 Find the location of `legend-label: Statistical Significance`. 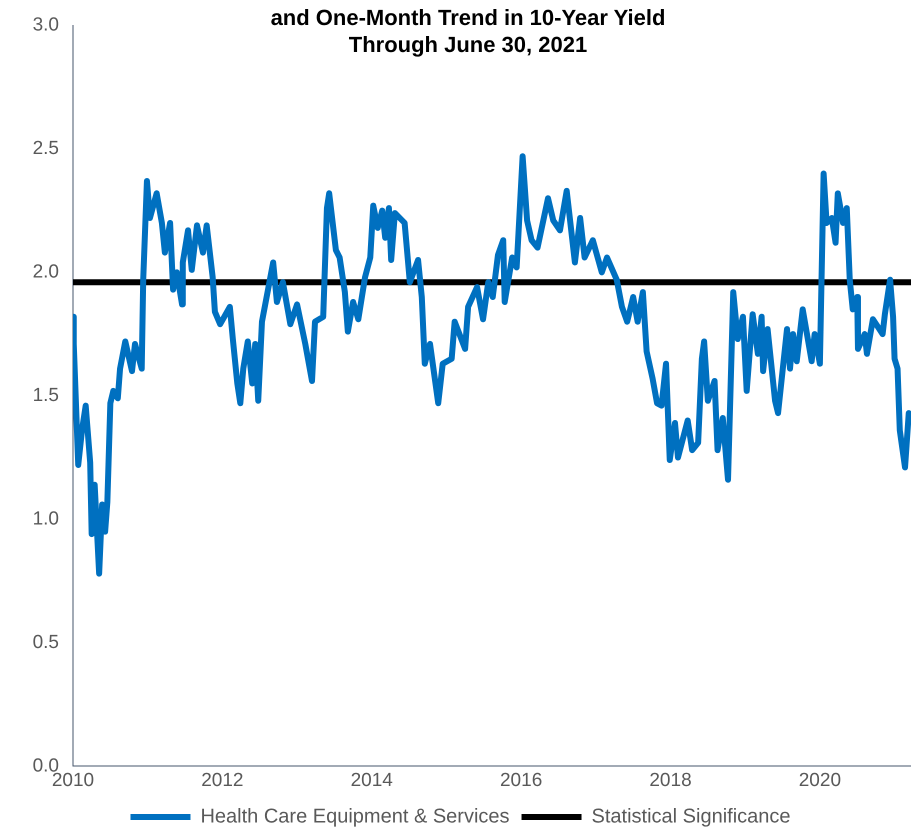

legend-label: Statistical Significance is located at coordinates (691, 817).